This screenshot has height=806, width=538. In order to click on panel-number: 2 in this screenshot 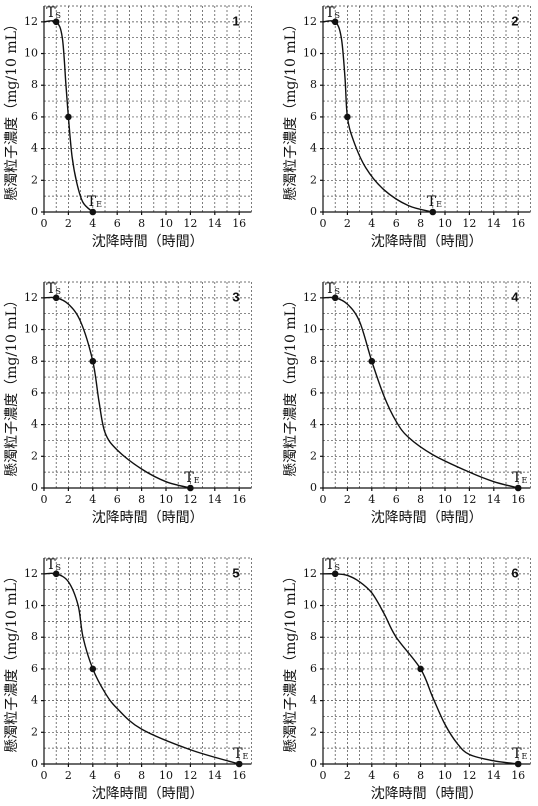, I will do `click(514, 20)`.